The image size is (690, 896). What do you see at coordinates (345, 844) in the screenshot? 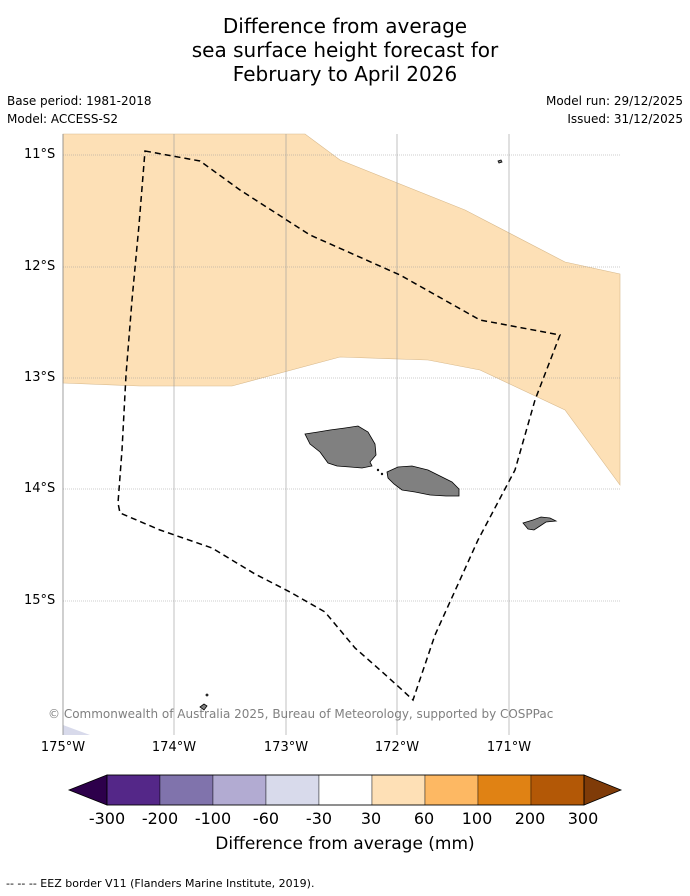
I see `colorbar-label: Difference from average (mm)` at bounding box center [345, 844].